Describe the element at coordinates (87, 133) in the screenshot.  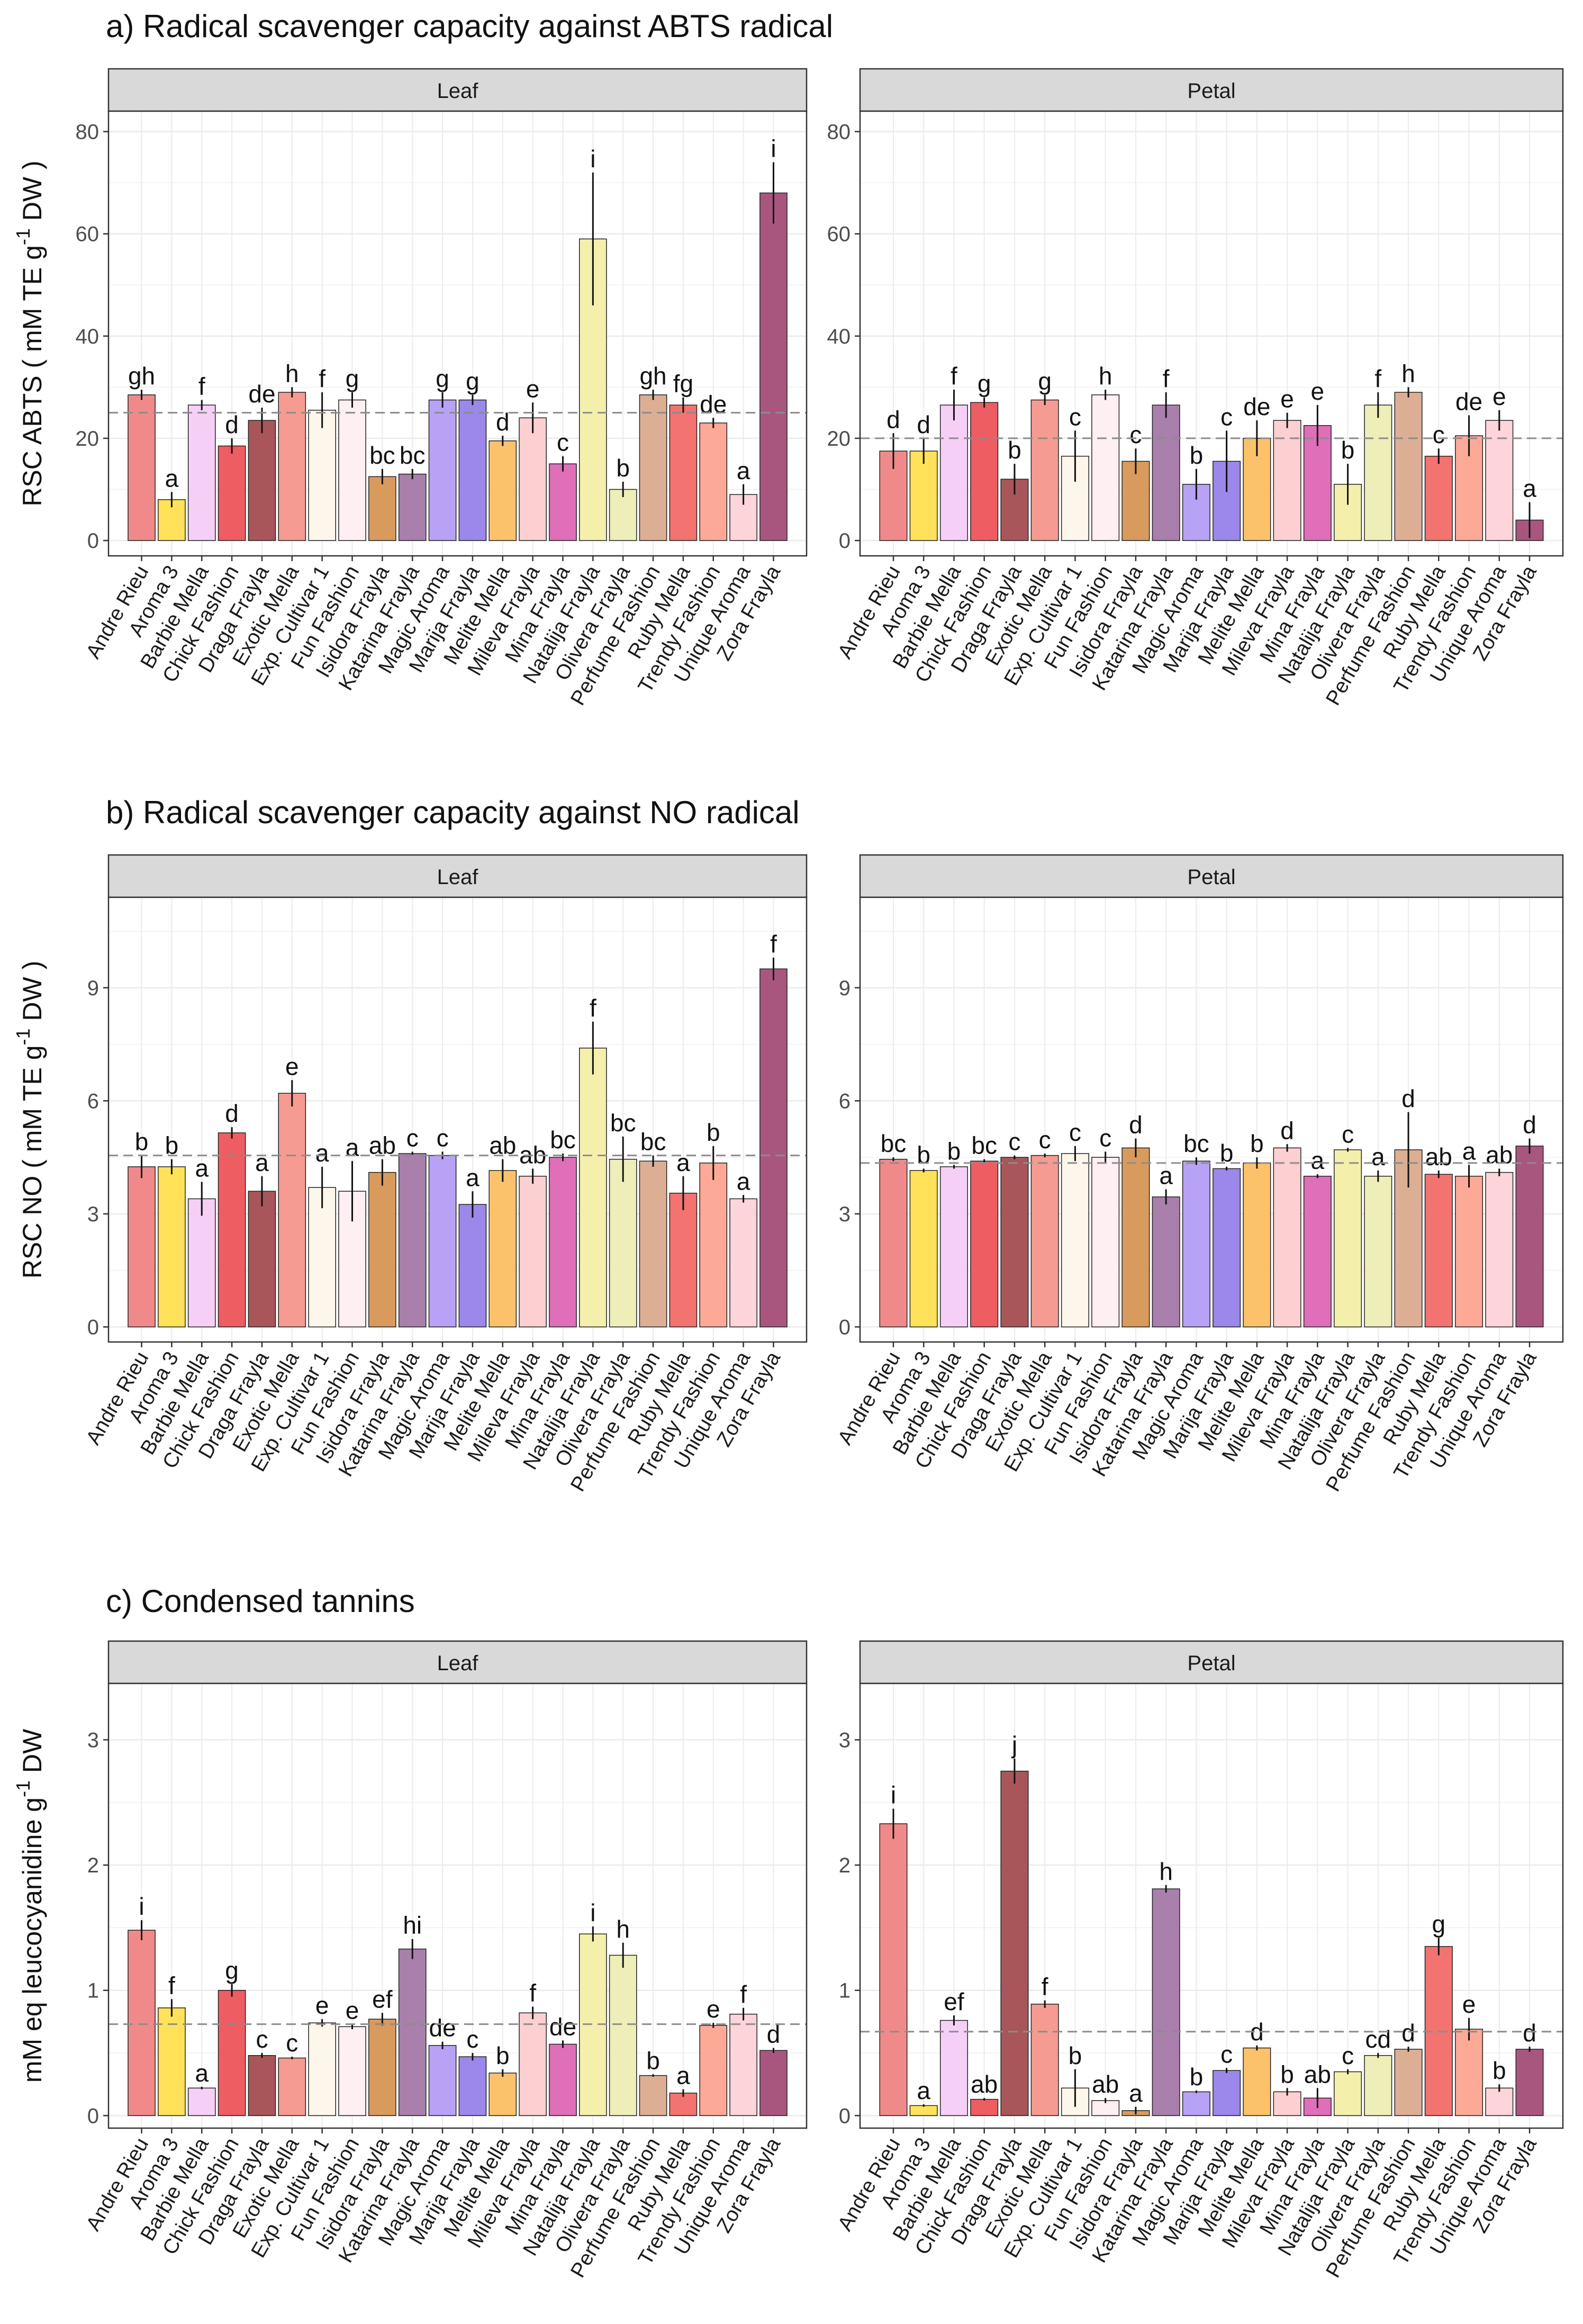
I see `y-tick-label: 80` at that location.